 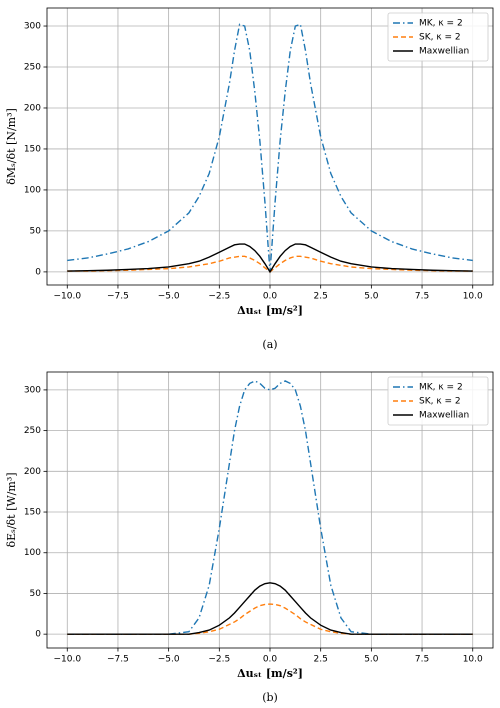 What do you see at coordinates (270, 697) in the screenshot?
I see `caption: (b)` at bounding box center [270, 697].